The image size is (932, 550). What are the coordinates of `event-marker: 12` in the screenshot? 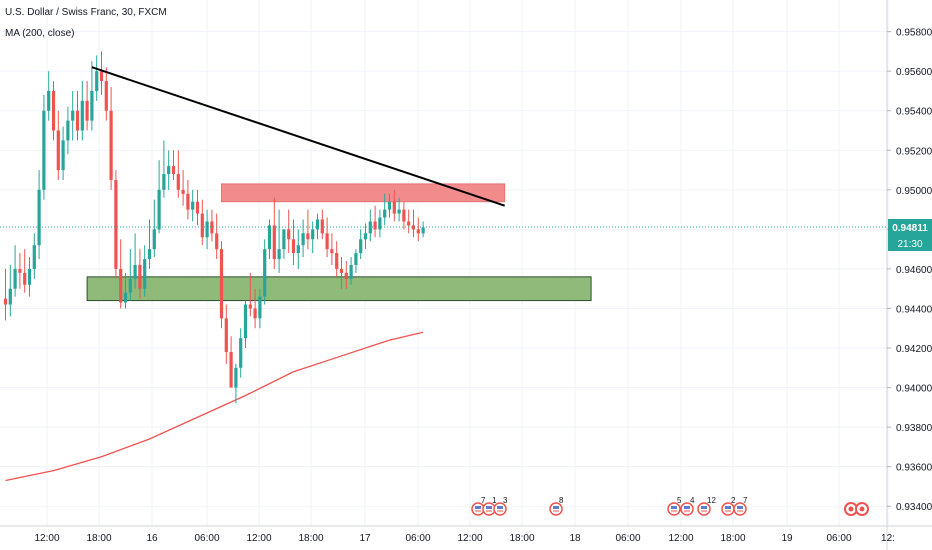 It's located at (706, 506).